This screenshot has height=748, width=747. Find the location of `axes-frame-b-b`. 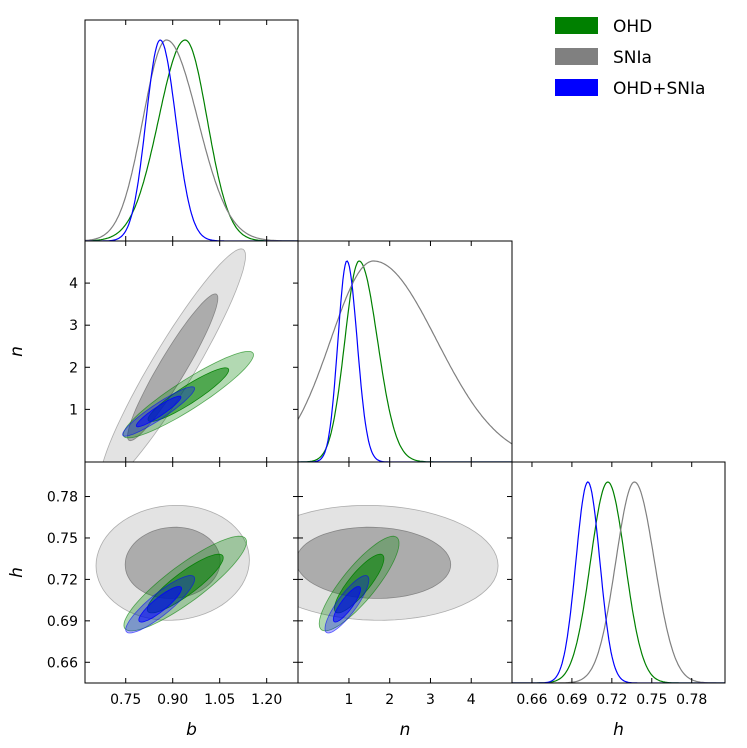

axes-frame-b-b is located at coordinates (191, 130).